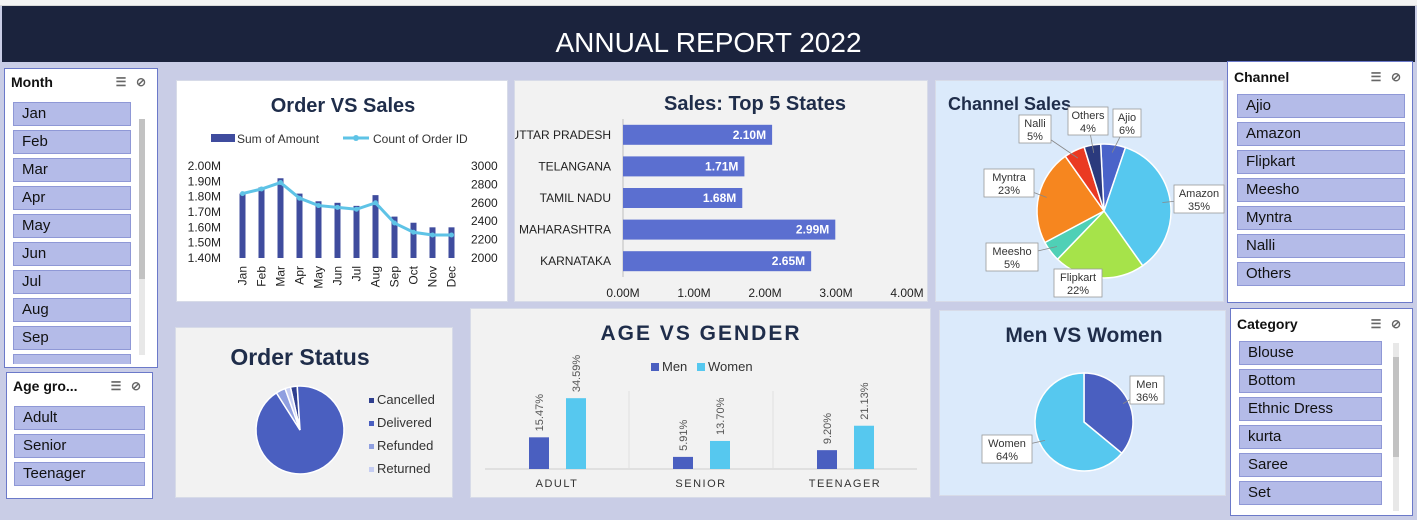  I want to click on month-slicer-list: Jan Feb Mar Apr May Jun Jul Aug Sep, so click(72, 233).